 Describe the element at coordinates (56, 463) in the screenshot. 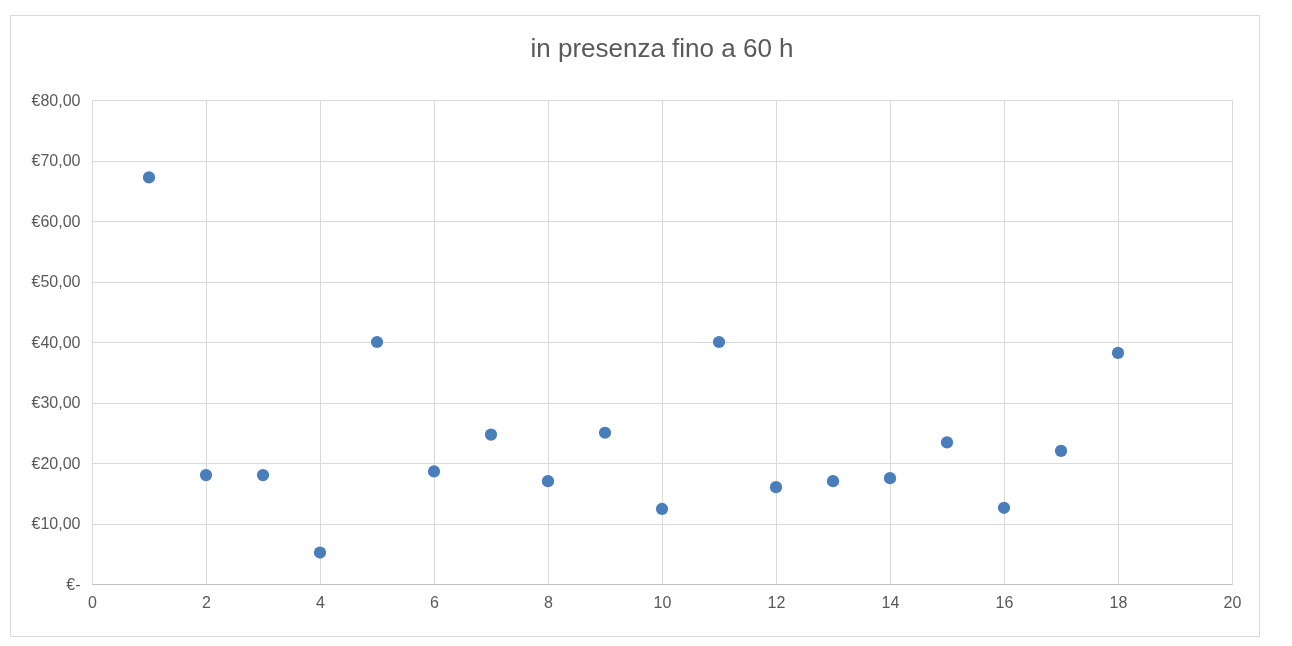

I see `y-tick-label: €20,00` at that location.